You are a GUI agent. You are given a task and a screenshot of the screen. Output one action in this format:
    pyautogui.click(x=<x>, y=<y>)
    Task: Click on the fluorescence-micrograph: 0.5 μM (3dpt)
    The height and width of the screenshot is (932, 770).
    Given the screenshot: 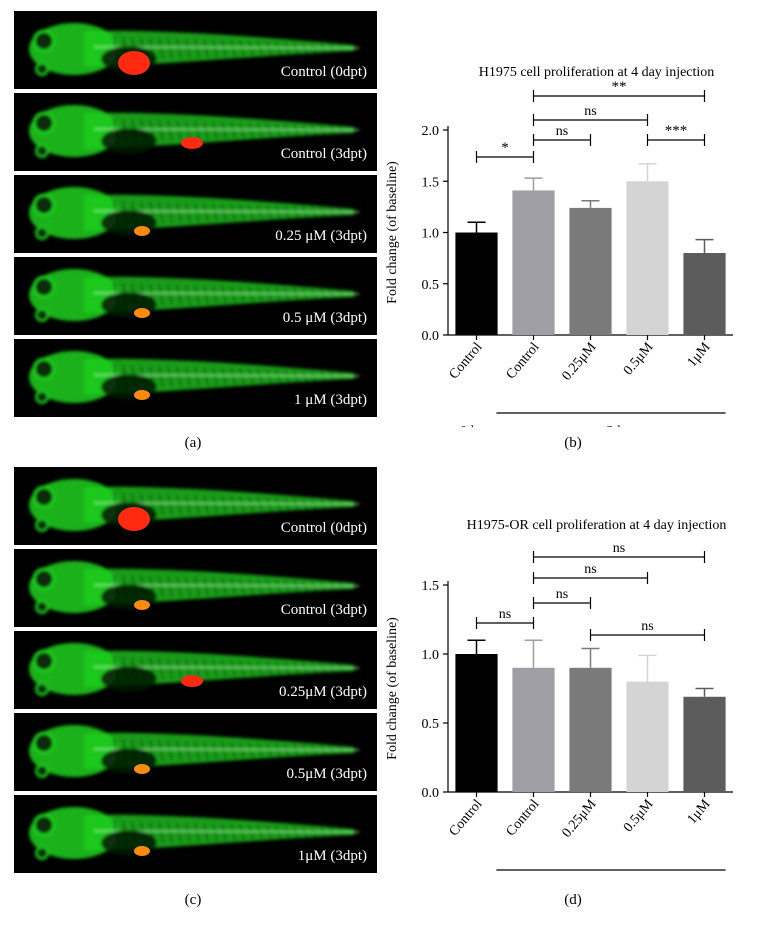 What is the action you would take?
    pyautogui.click(x=195, y=296)
    